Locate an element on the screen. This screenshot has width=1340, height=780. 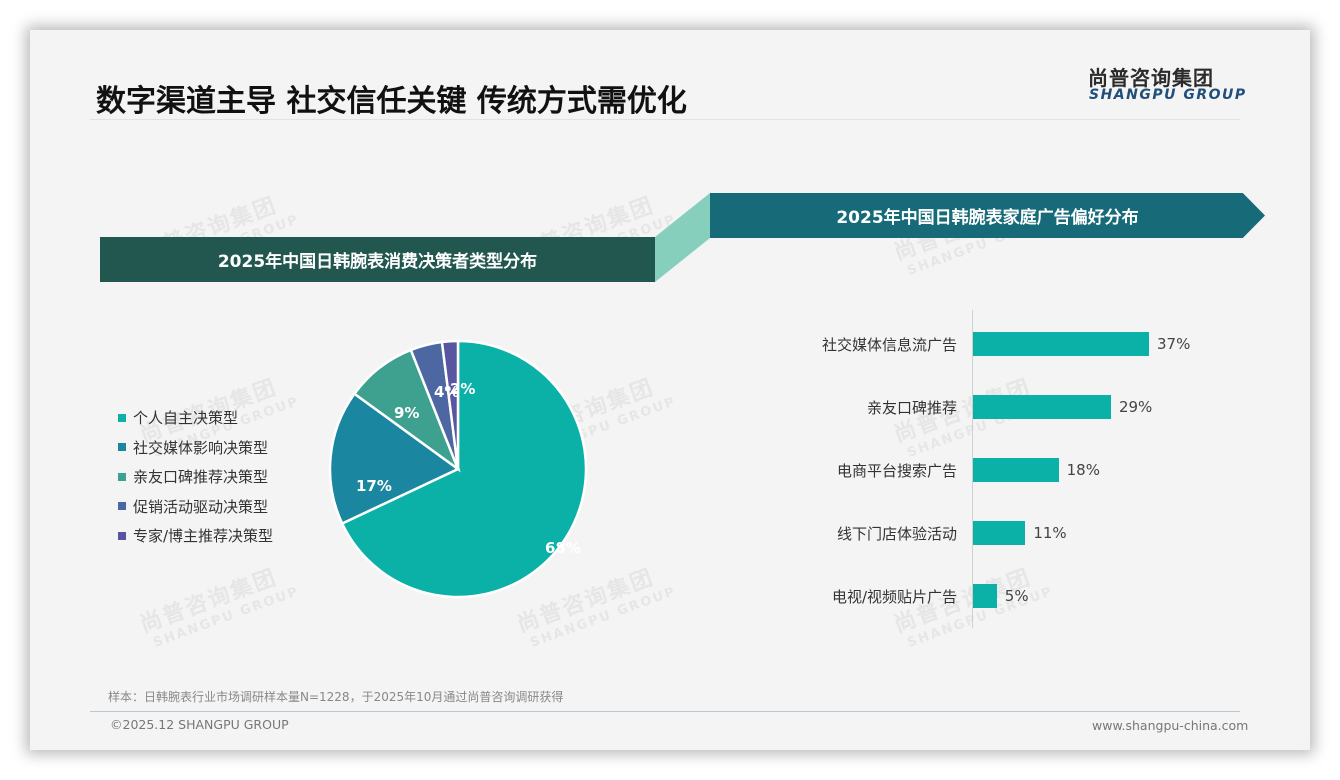
pie-data-label: 4% is located at coordinates (446, 392).